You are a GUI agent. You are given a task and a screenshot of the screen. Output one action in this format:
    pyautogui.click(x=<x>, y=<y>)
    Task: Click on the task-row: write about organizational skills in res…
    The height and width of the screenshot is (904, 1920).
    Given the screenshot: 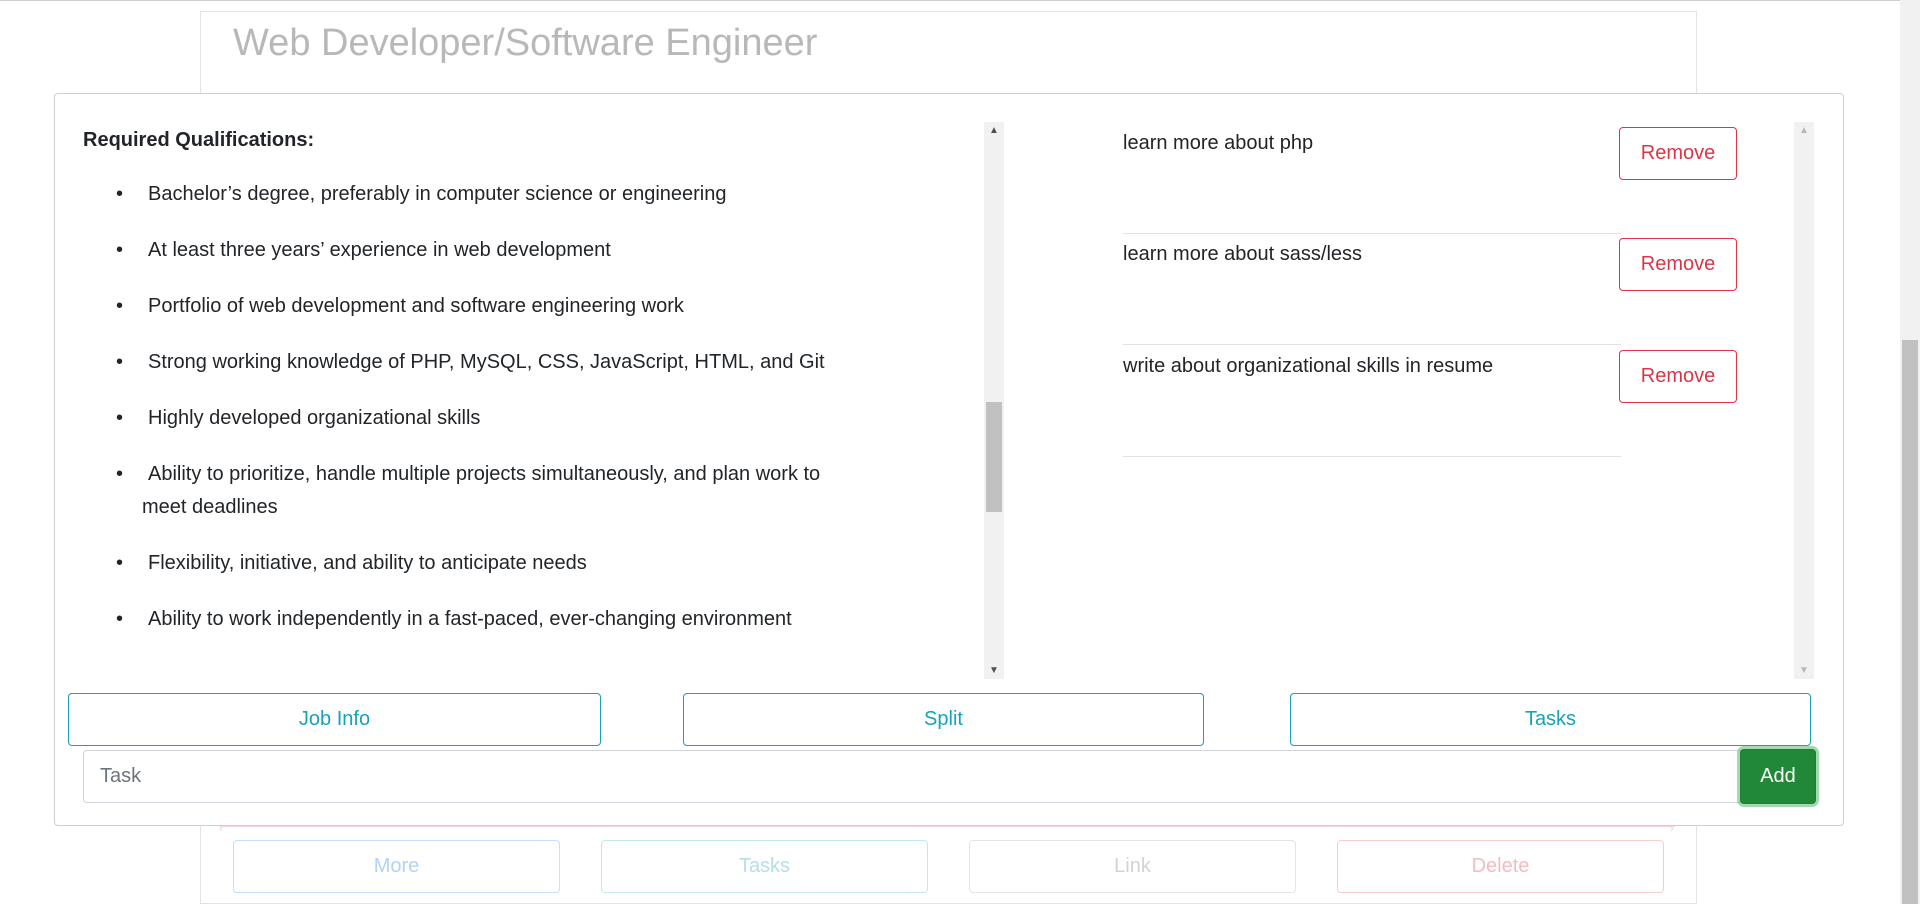 What is the action you would take?
    pyautogui.click(x=1430, y=401)
    